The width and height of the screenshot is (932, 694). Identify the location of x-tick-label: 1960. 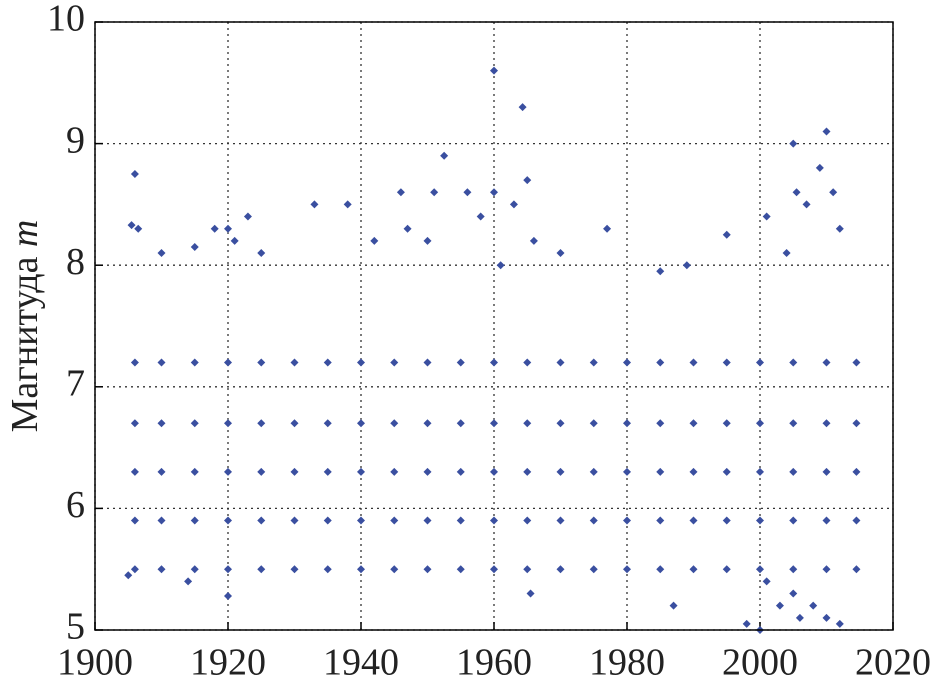
(494, 663).